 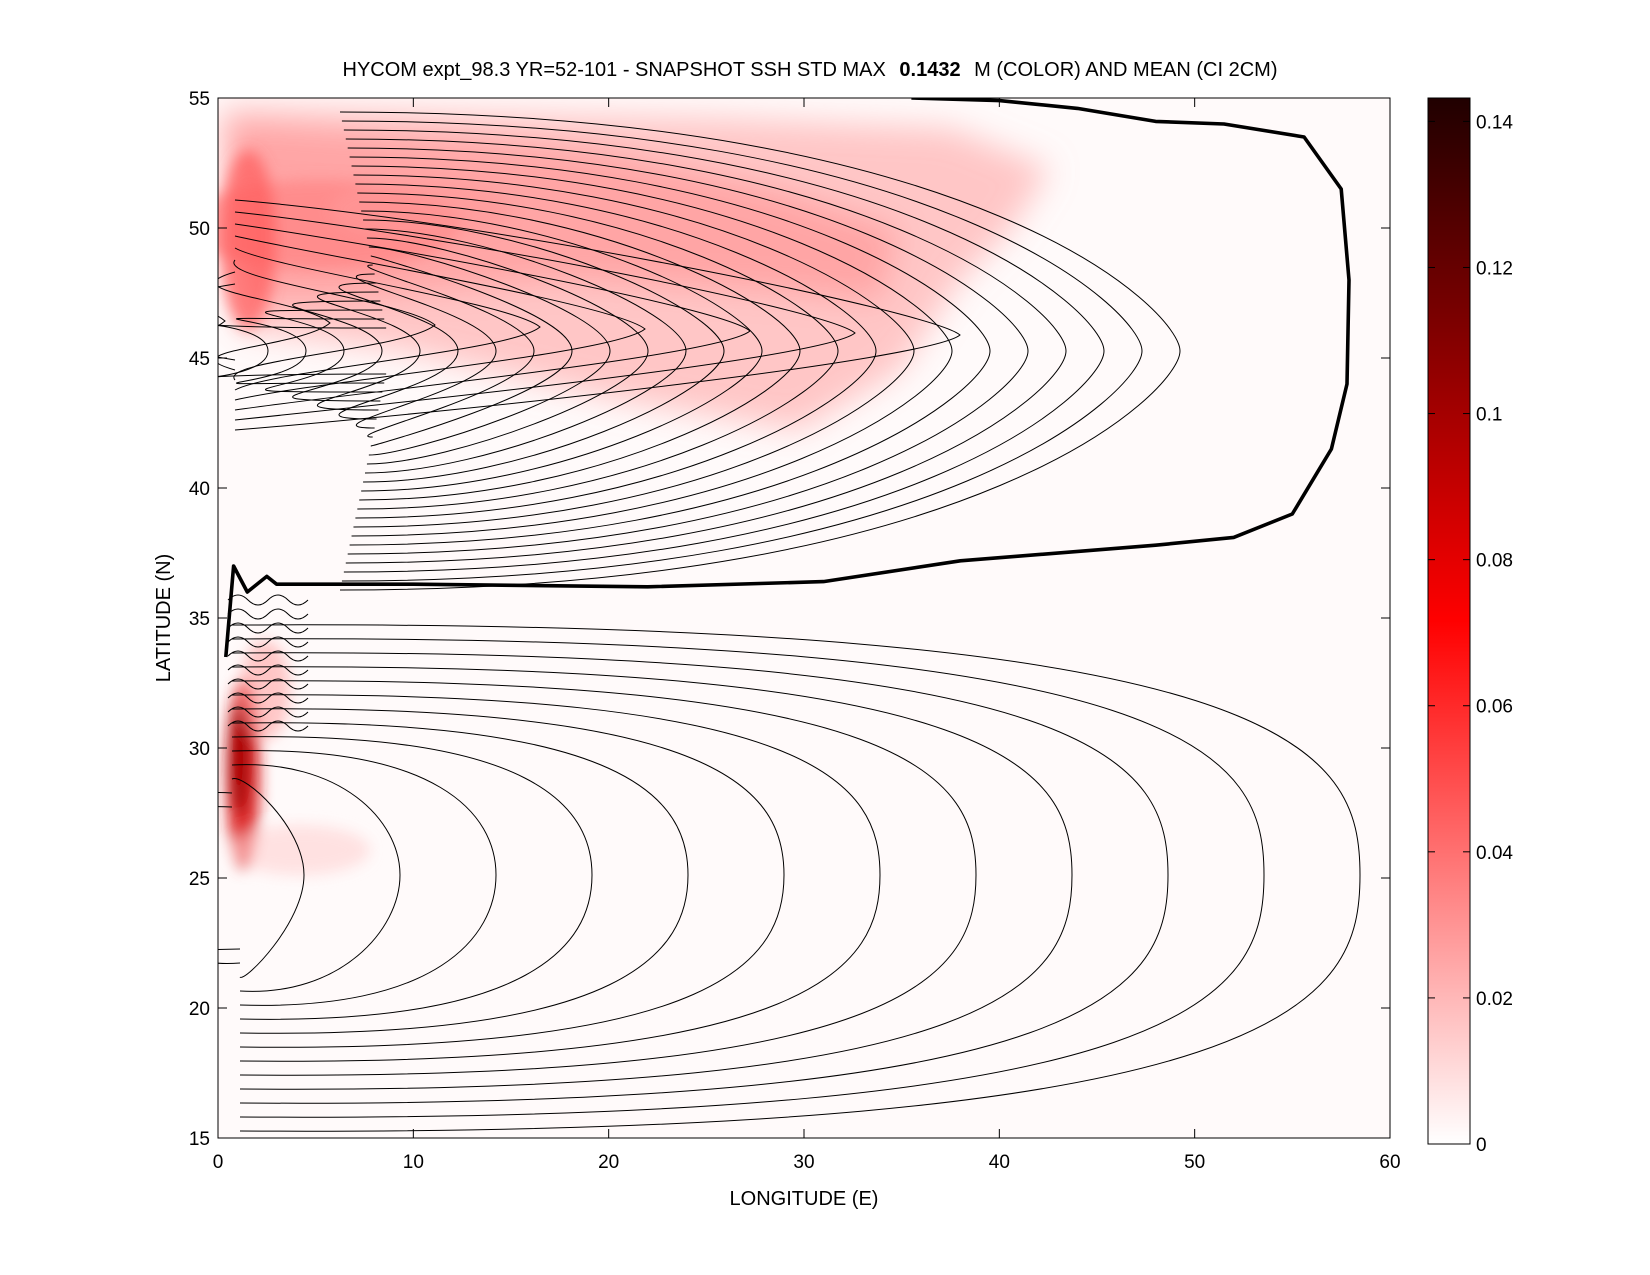 What do you see at coordinates (199, 359) in the screenshot?
I see `y-tick-label: 45` at bounding box center [199, 359].